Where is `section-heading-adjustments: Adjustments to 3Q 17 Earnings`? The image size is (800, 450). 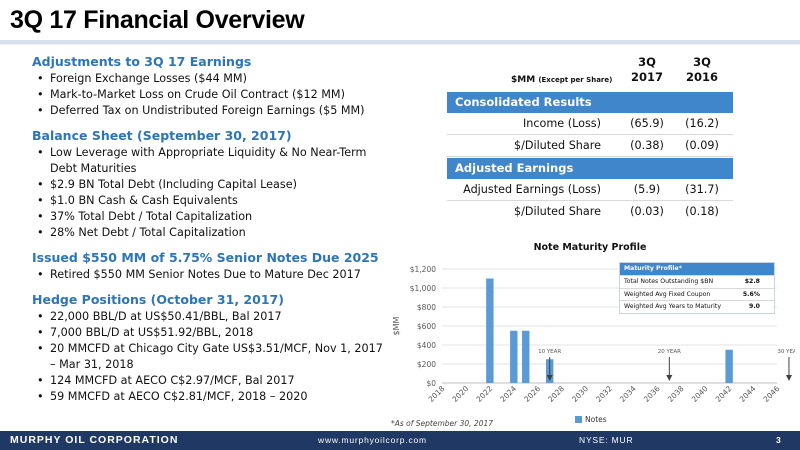 section-heading-adjustments: Adjustments to 3Q 17 Earnings is located at coordinates (142, 61).